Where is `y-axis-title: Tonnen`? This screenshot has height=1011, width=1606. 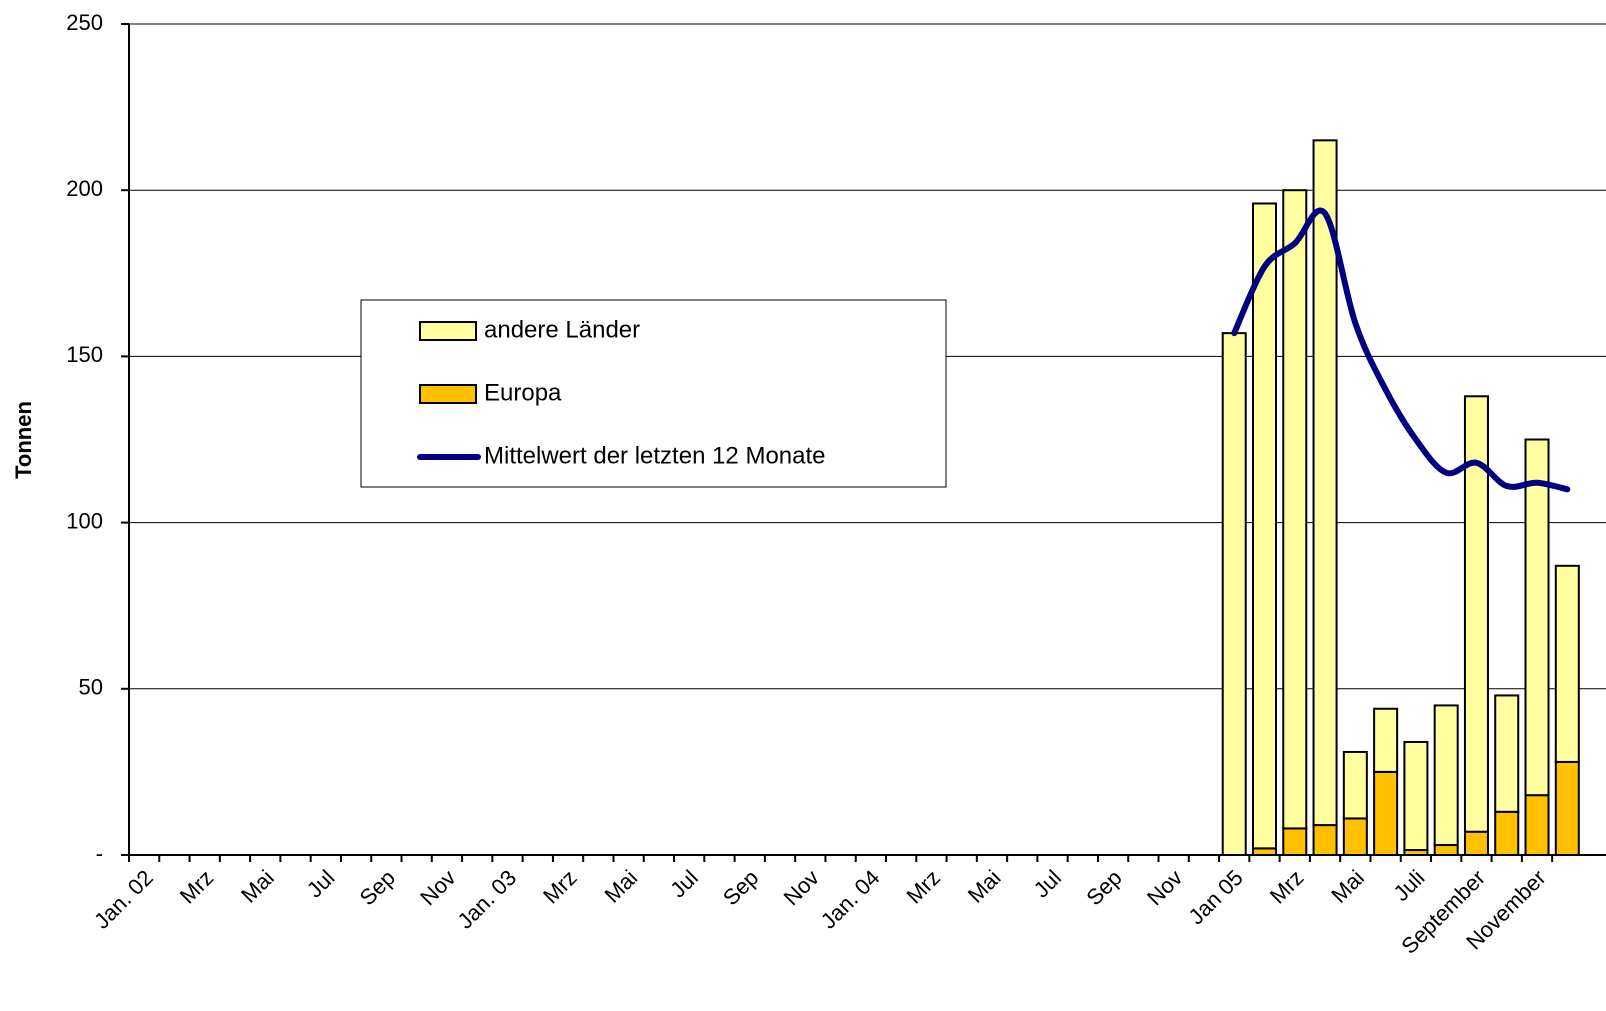 y-axis-title: Tonnen is located at coordinates (23, 440).